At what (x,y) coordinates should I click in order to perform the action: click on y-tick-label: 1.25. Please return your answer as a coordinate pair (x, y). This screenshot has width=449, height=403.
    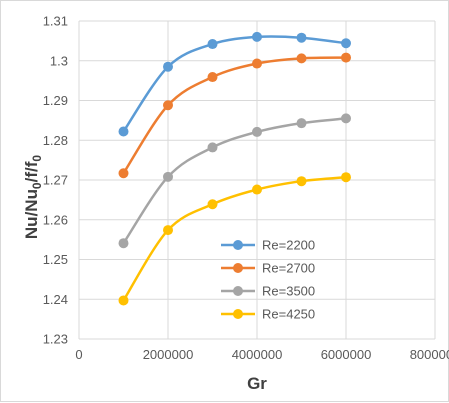
    Looking at the image, I should click on (55, 259).